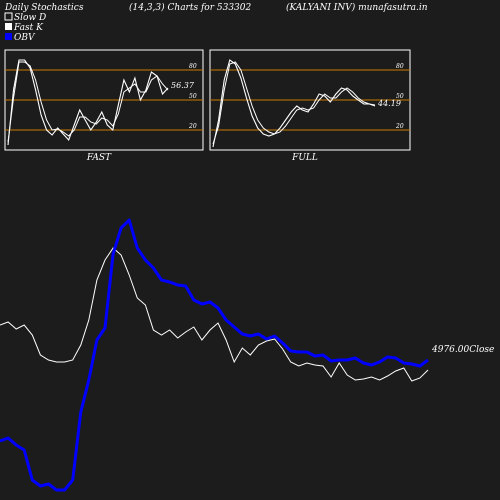 Image resolution: width=500 pixels, height=500 pixels. Describe the element at coordinates (30, 18) in the screenshot. I see `legend-slow-d-label: Slow D` at that location.